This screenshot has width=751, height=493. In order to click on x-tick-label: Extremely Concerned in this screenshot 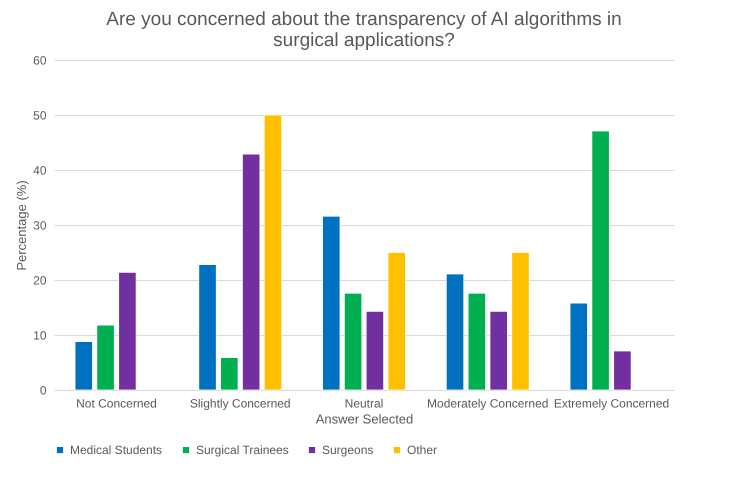, I will do `click(612, 403)`.